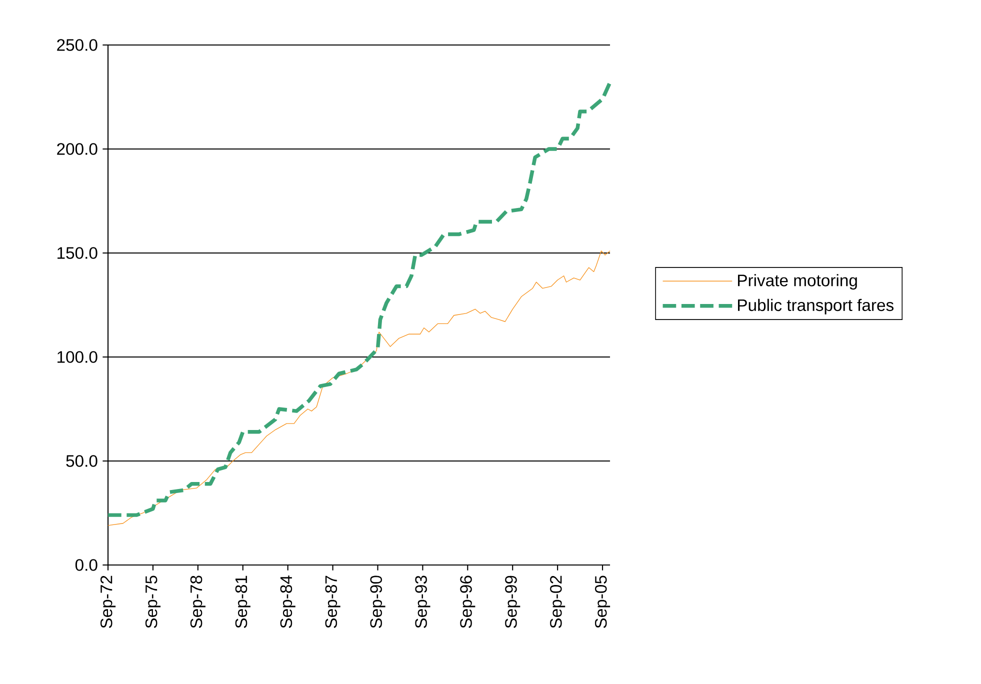 The width and height of the screenshot is (981, 684). Describe the element at coordinates (77, 45) in the screenshot. I see `y-tick-label: 250.0` at that location.